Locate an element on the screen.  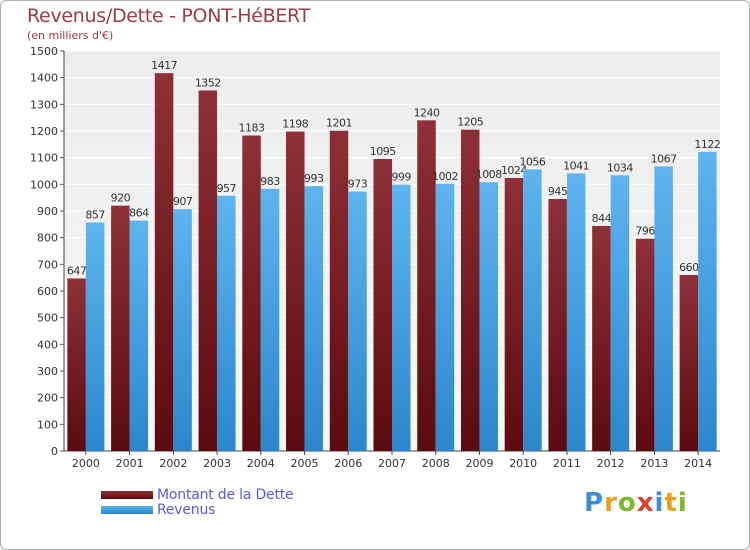
x-tick-label: 2013 is located at coordinates (654, 463).